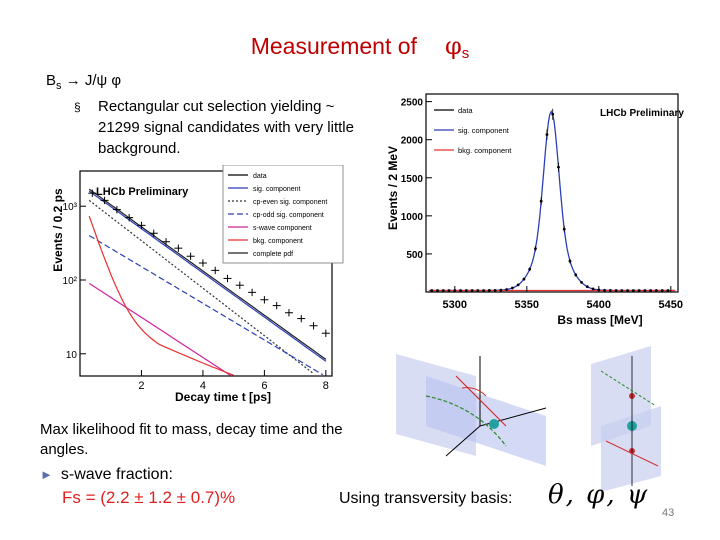 This screenshot has width=720, height=540. I want to click on cp-even-curve, so click(201, 287).